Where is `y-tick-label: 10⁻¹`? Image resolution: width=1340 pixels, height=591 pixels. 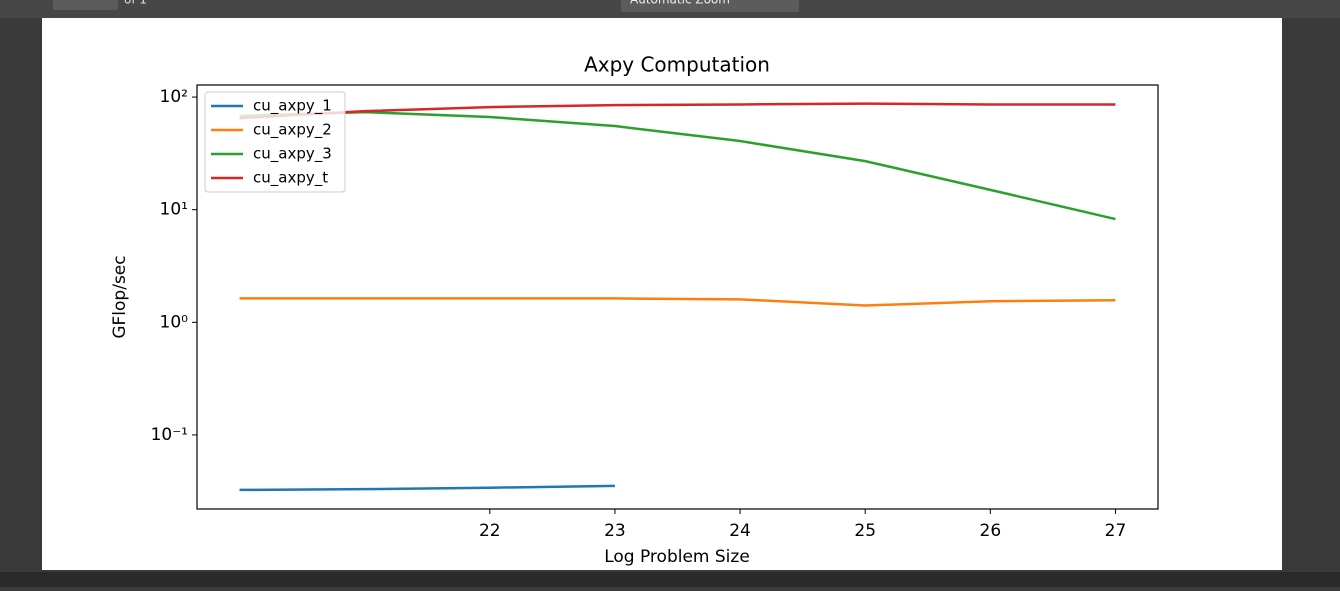 y-tick-label: 10⁻¹ is located at coordinates (169, 435).